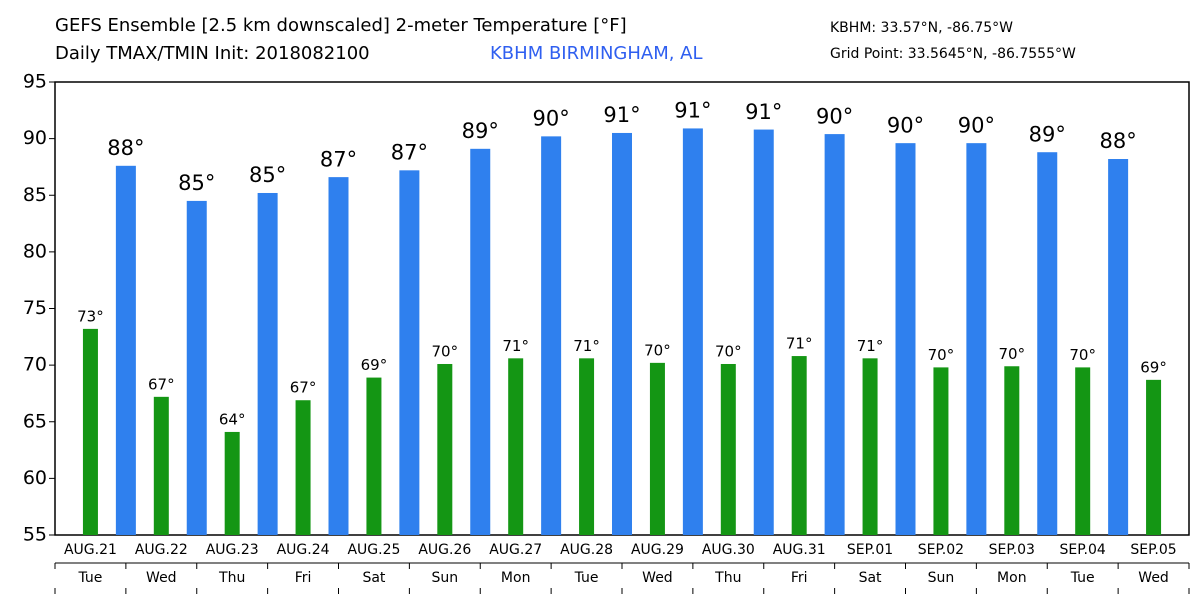 The width and height of the screenshot is (1200, 600). I want to click on value-label: 64°, so click(232, 419).